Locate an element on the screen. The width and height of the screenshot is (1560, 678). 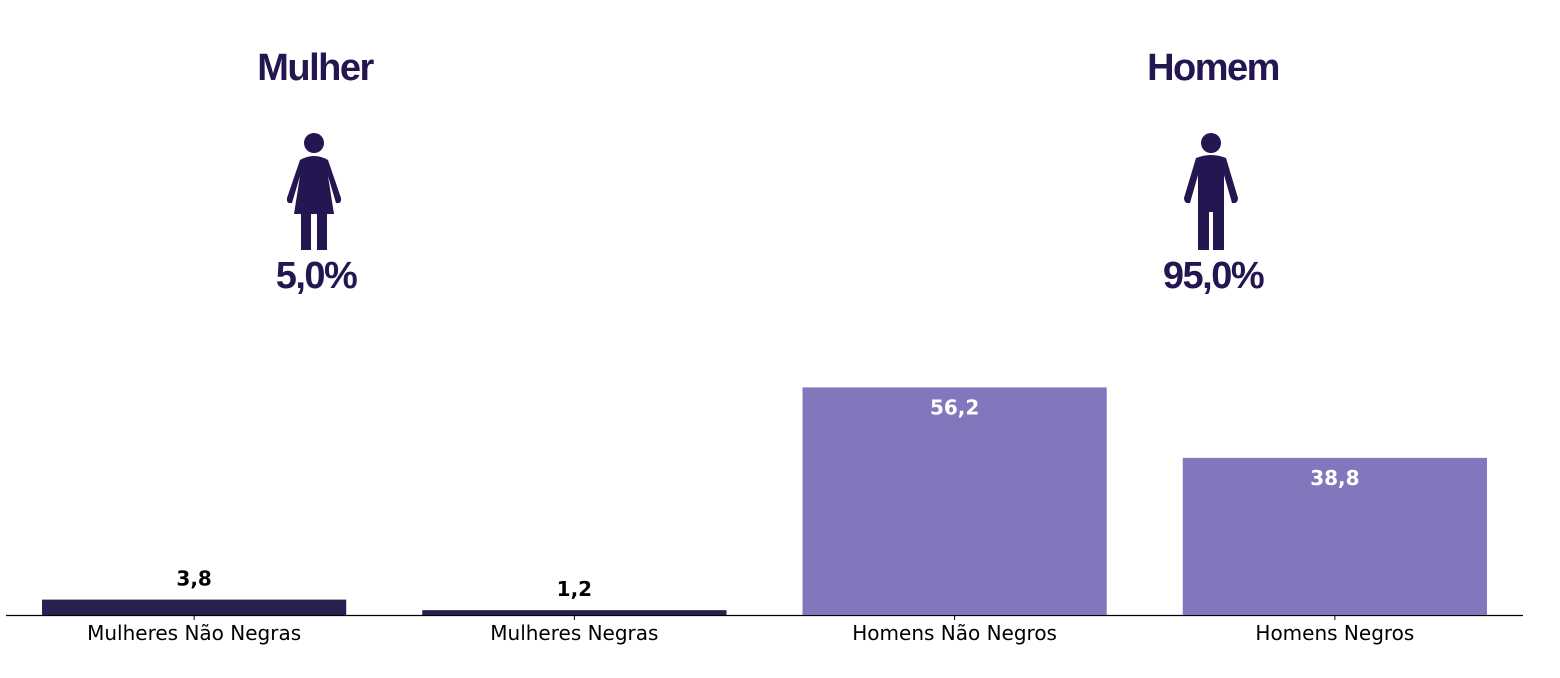
value-label: 1,2 is located at coordinates (574, 589).